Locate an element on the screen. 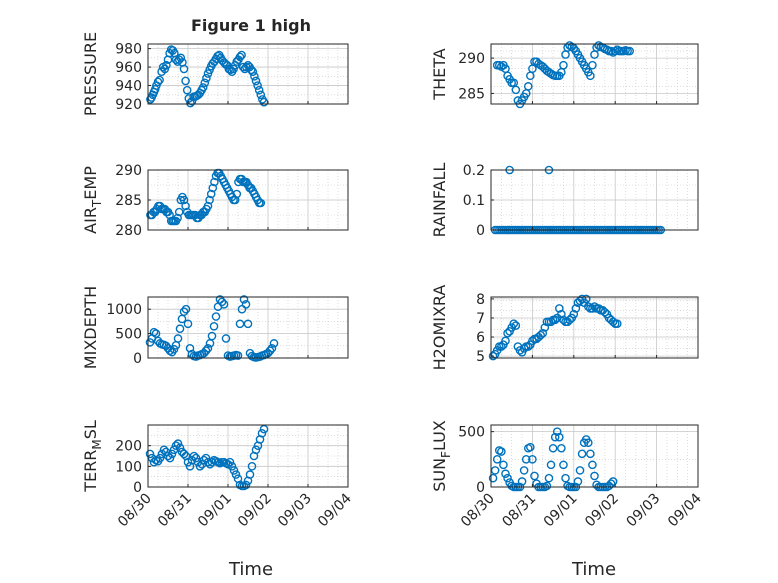  subplot-pressure: 920 940 960 980 PRESSURE is located at coordinates (215, 74).